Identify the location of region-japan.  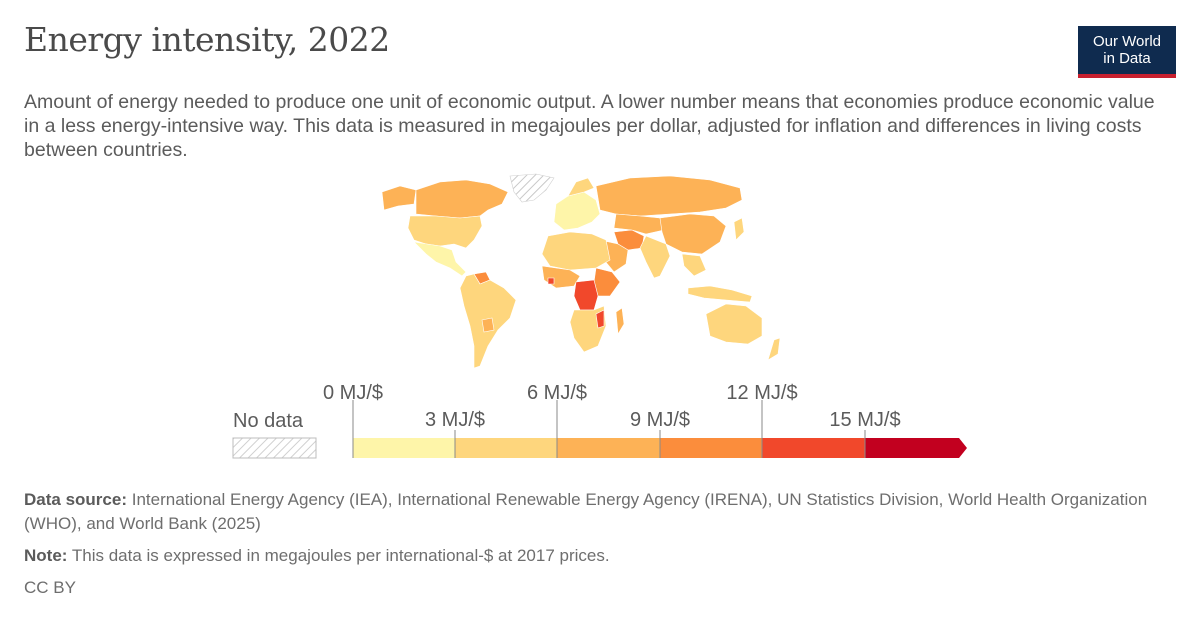
(739, 229).